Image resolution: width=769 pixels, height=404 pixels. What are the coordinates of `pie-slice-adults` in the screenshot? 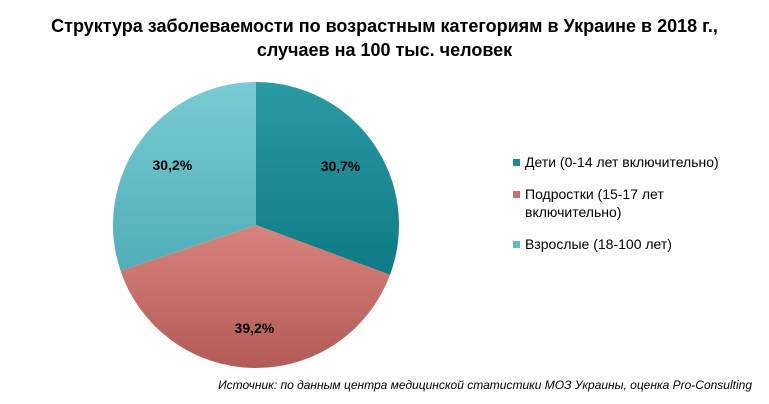 It's located at (184, 176).